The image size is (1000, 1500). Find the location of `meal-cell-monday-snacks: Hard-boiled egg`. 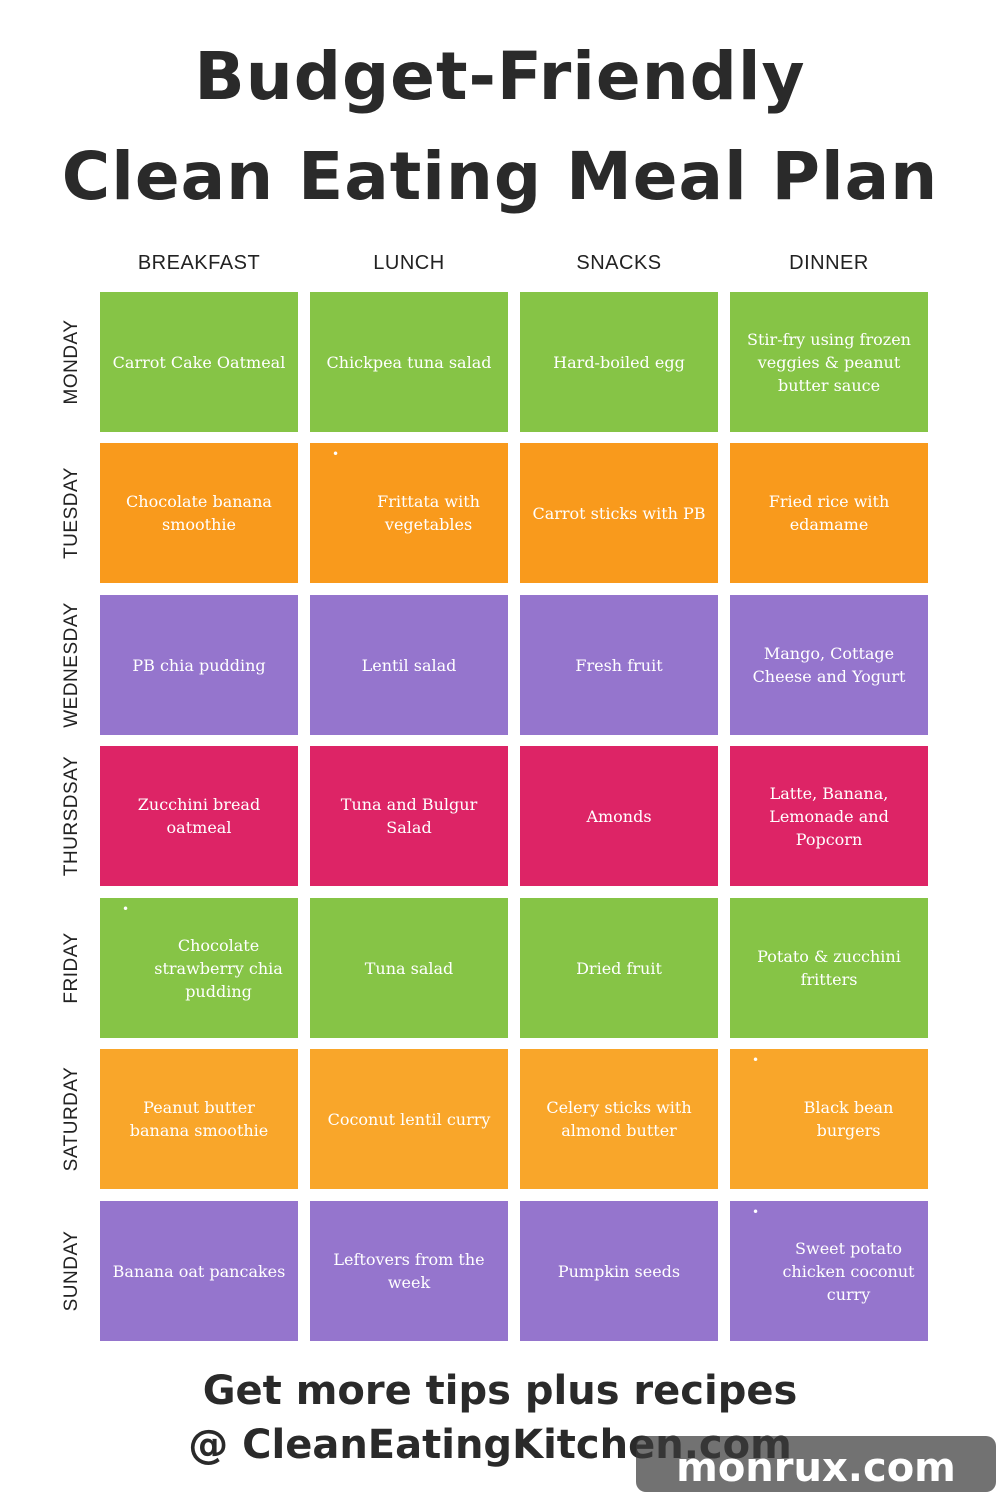

meal-cell-monday-snacks: Hard-boiled egg is located at coordinates (619, 362).